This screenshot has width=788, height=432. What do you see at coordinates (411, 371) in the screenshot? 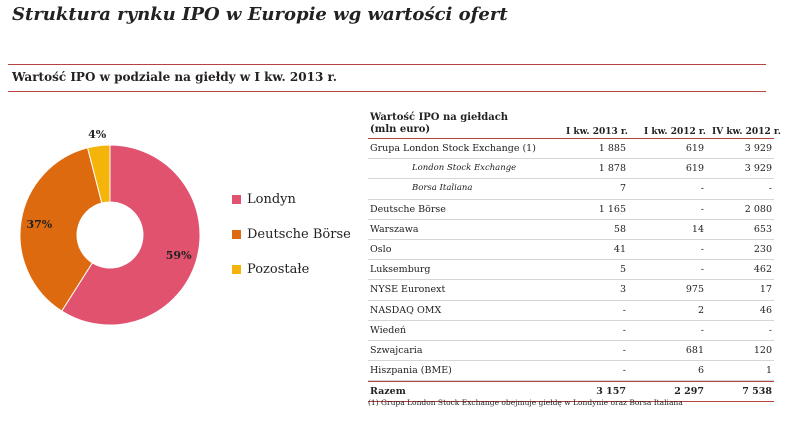
I see `row-label: Hiszpania (BME)` at bounding box center [411, 371].